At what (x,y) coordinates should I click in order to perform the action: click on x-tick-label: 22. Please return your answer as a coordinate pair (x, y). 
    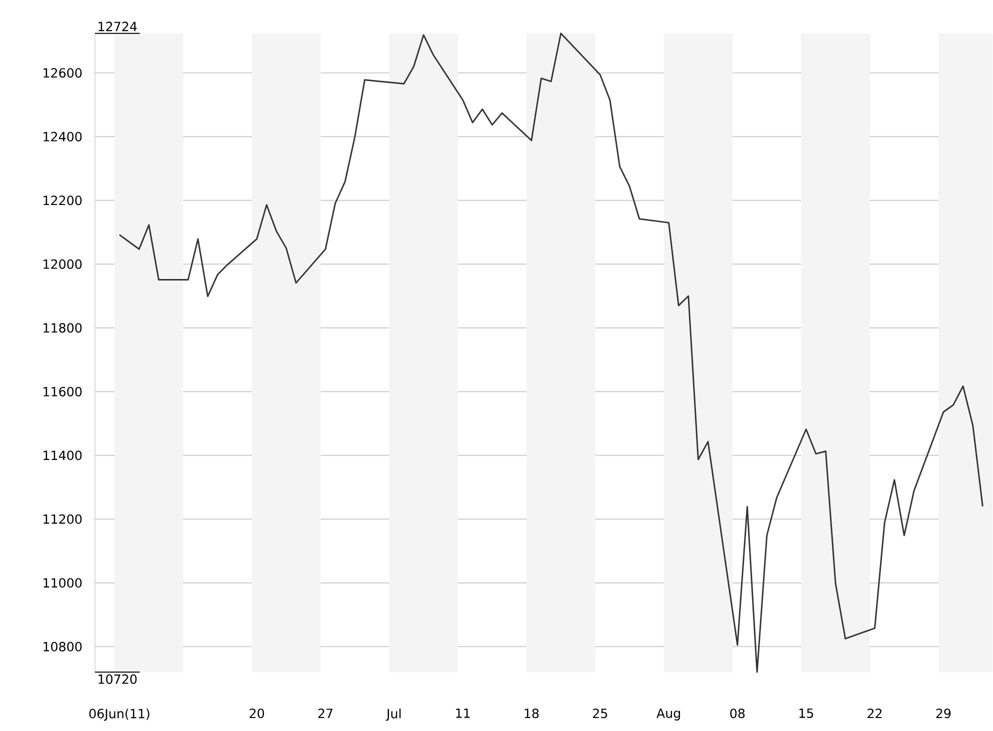
    Looking at the image, I should click on (875, 713).